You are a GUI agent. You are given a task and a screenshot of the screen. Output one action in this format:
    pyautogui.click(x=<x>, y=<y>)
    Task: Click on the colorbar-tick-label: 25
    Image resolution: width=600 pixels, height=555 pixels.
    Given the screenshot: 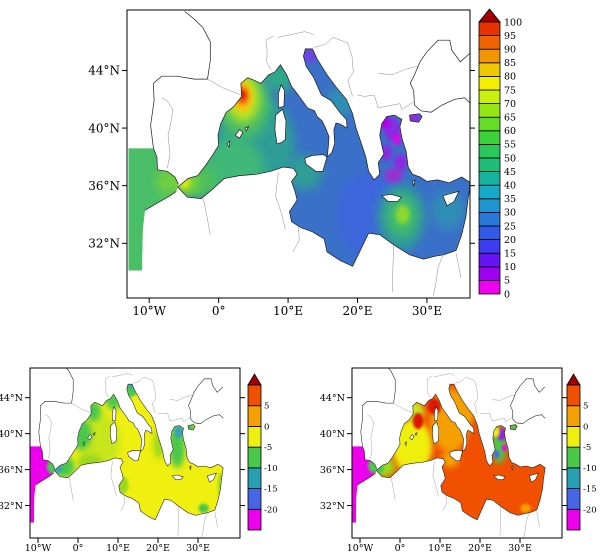 What is the action you would take?
    pyautogui.click(x=510, y=226)
    